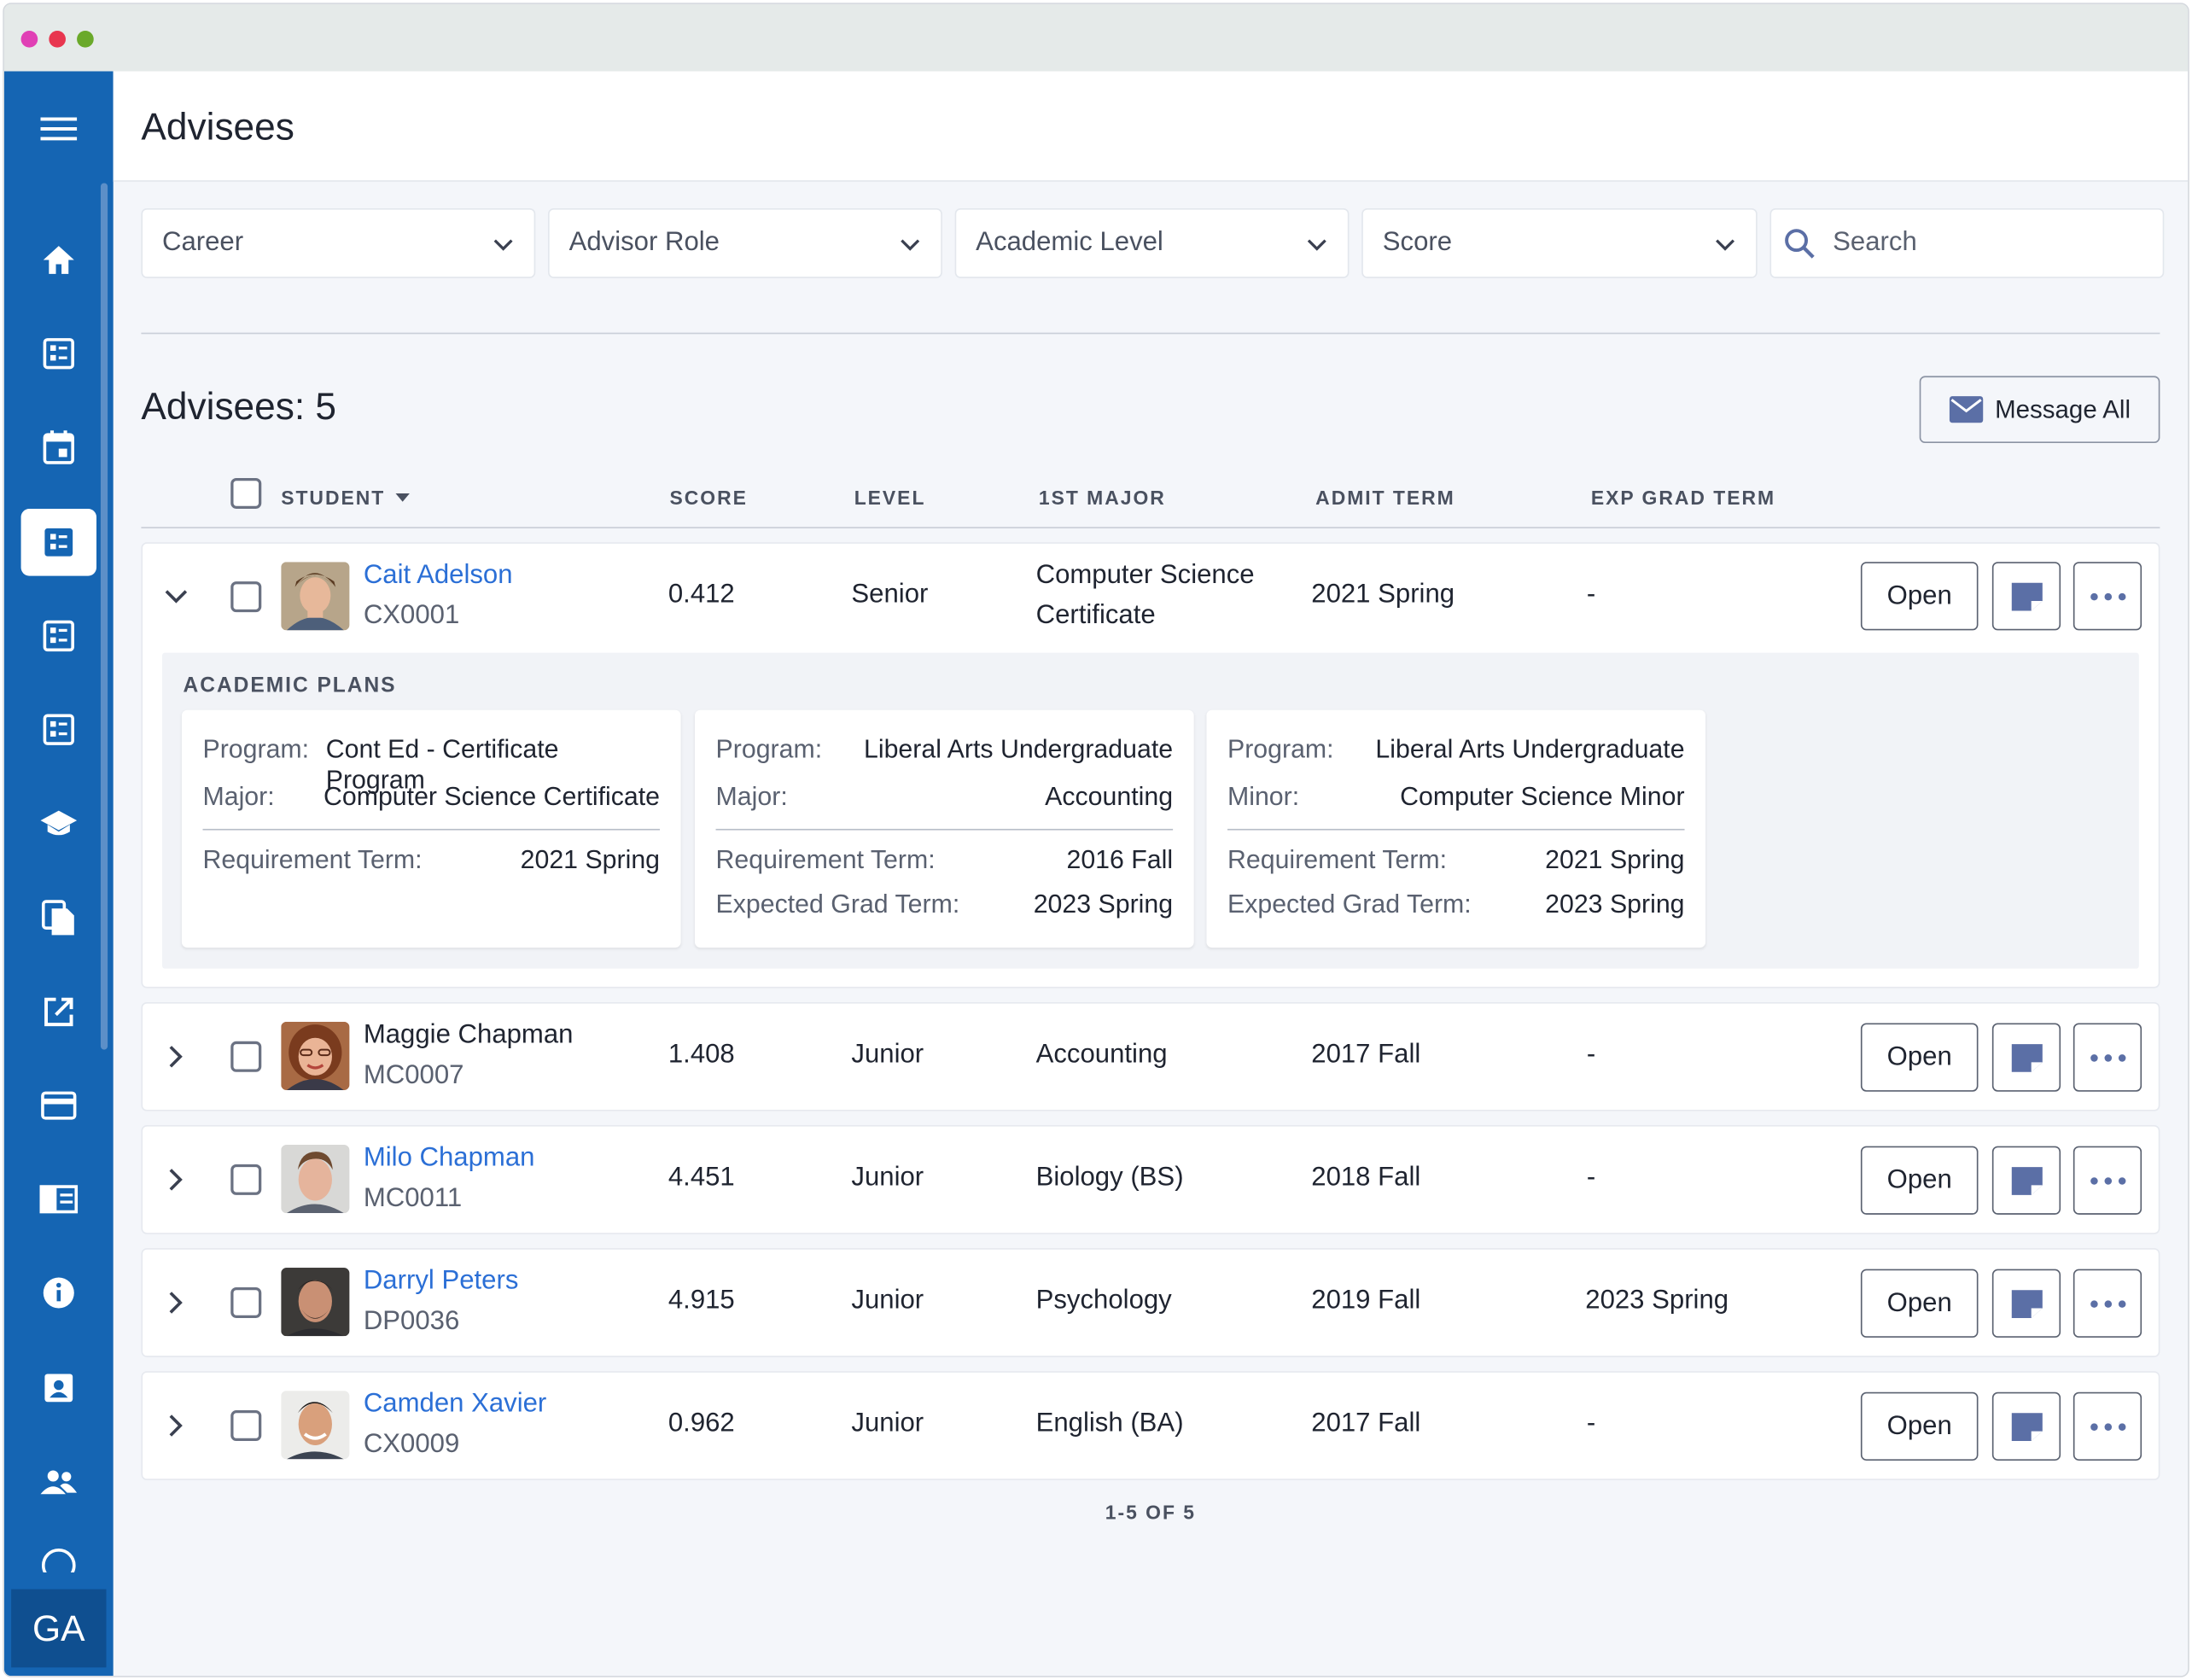  What do you see at coordinates (85, 39) in the screenshot?
I see `window-dot-green` at bounding box center [85, 39].